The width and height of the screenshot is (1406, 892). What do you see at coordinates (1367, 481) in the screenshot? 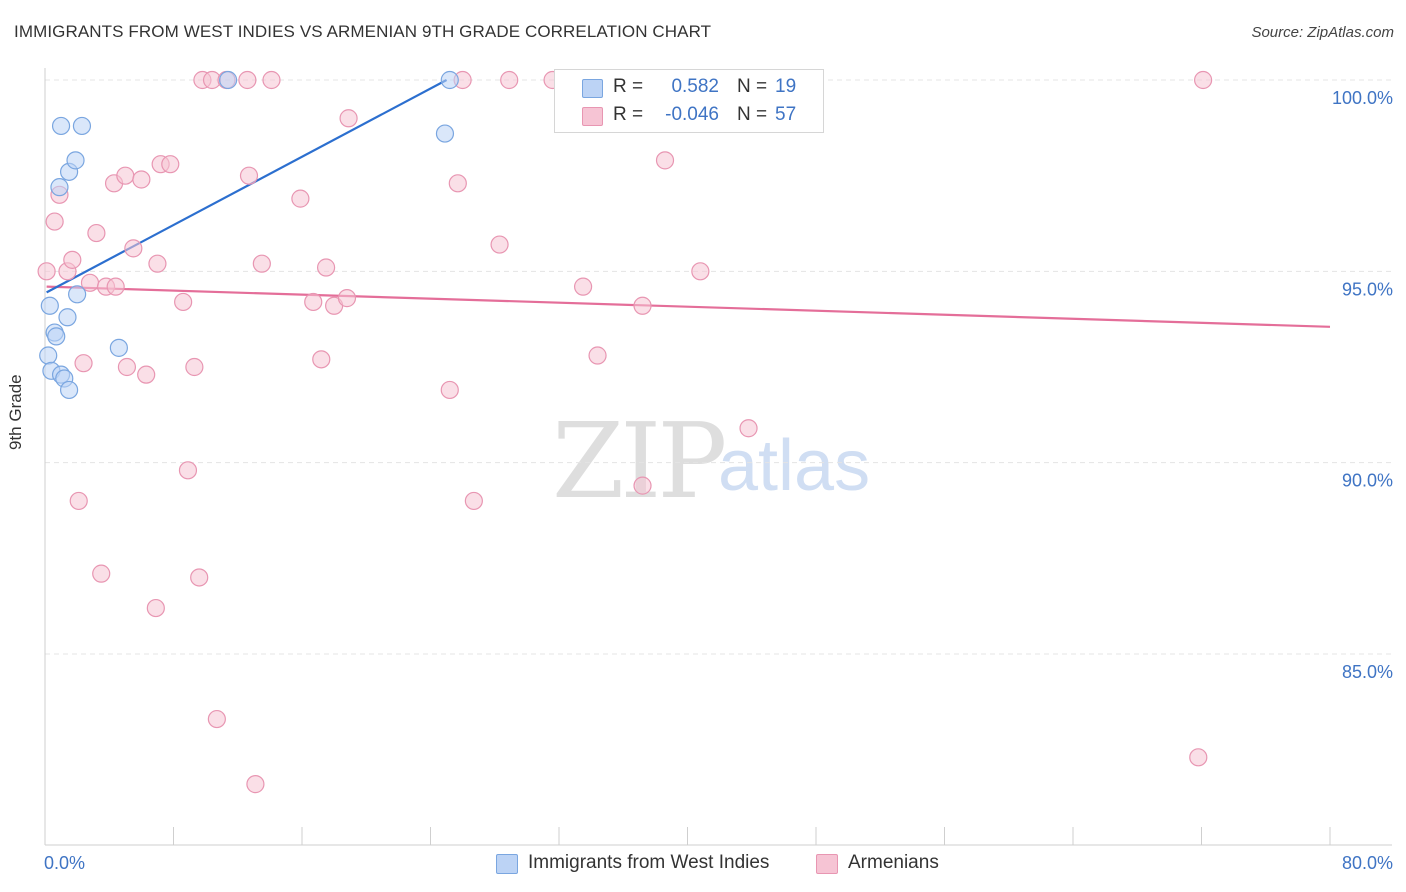
I see `y-tick-label: 90.0%` at bounding box center [1367, 481].